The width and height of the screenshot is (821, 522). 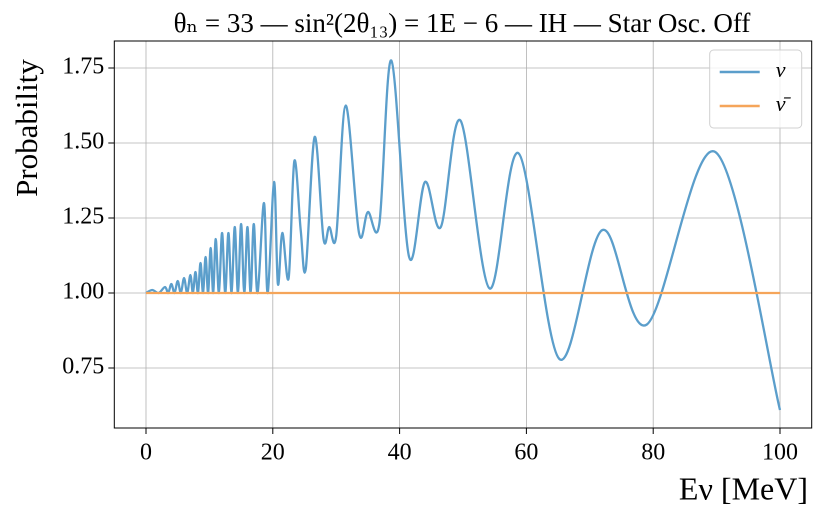 I want to click on x-tick-label: 80, so click(x=653, y=453).